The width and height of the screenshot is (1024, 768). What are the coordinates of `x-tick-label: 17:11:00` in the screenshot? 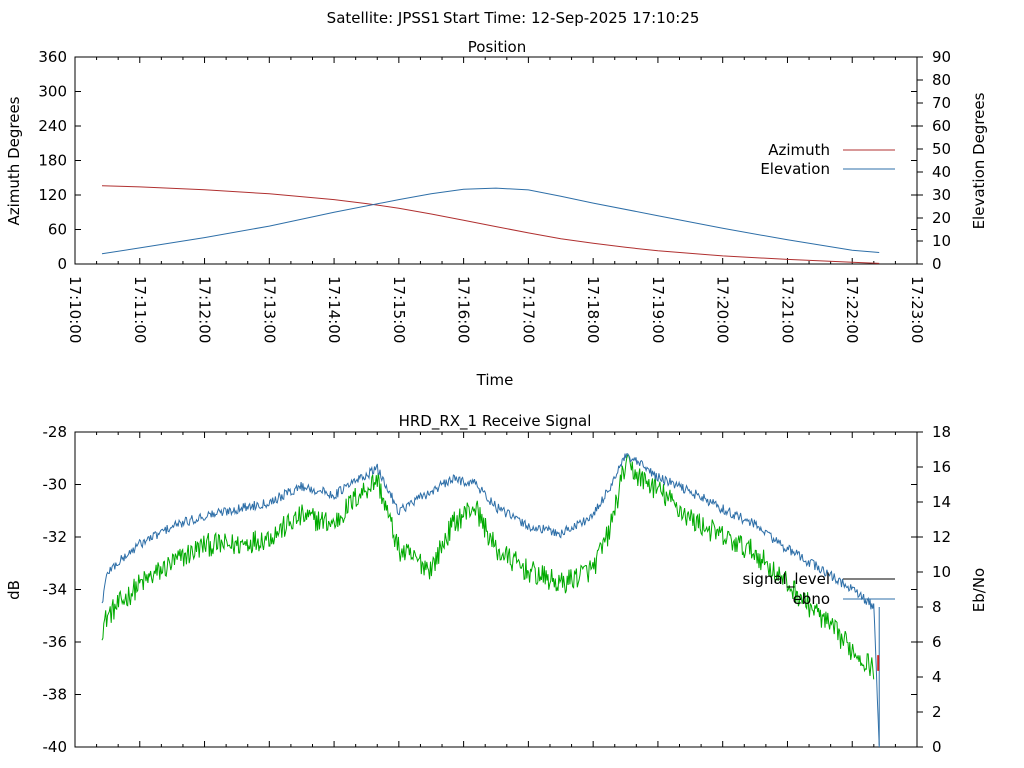 It's located at (140, 309).